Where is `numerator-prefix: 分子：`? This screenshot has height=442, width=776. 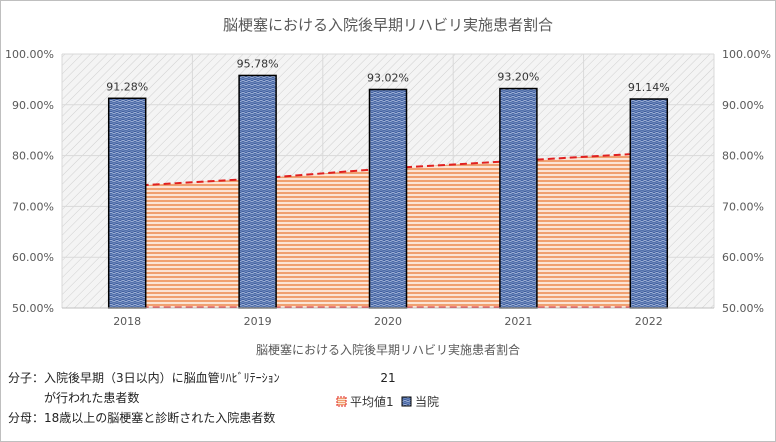 numerator-prefix: 分子： is located at coordinates (26, 378).